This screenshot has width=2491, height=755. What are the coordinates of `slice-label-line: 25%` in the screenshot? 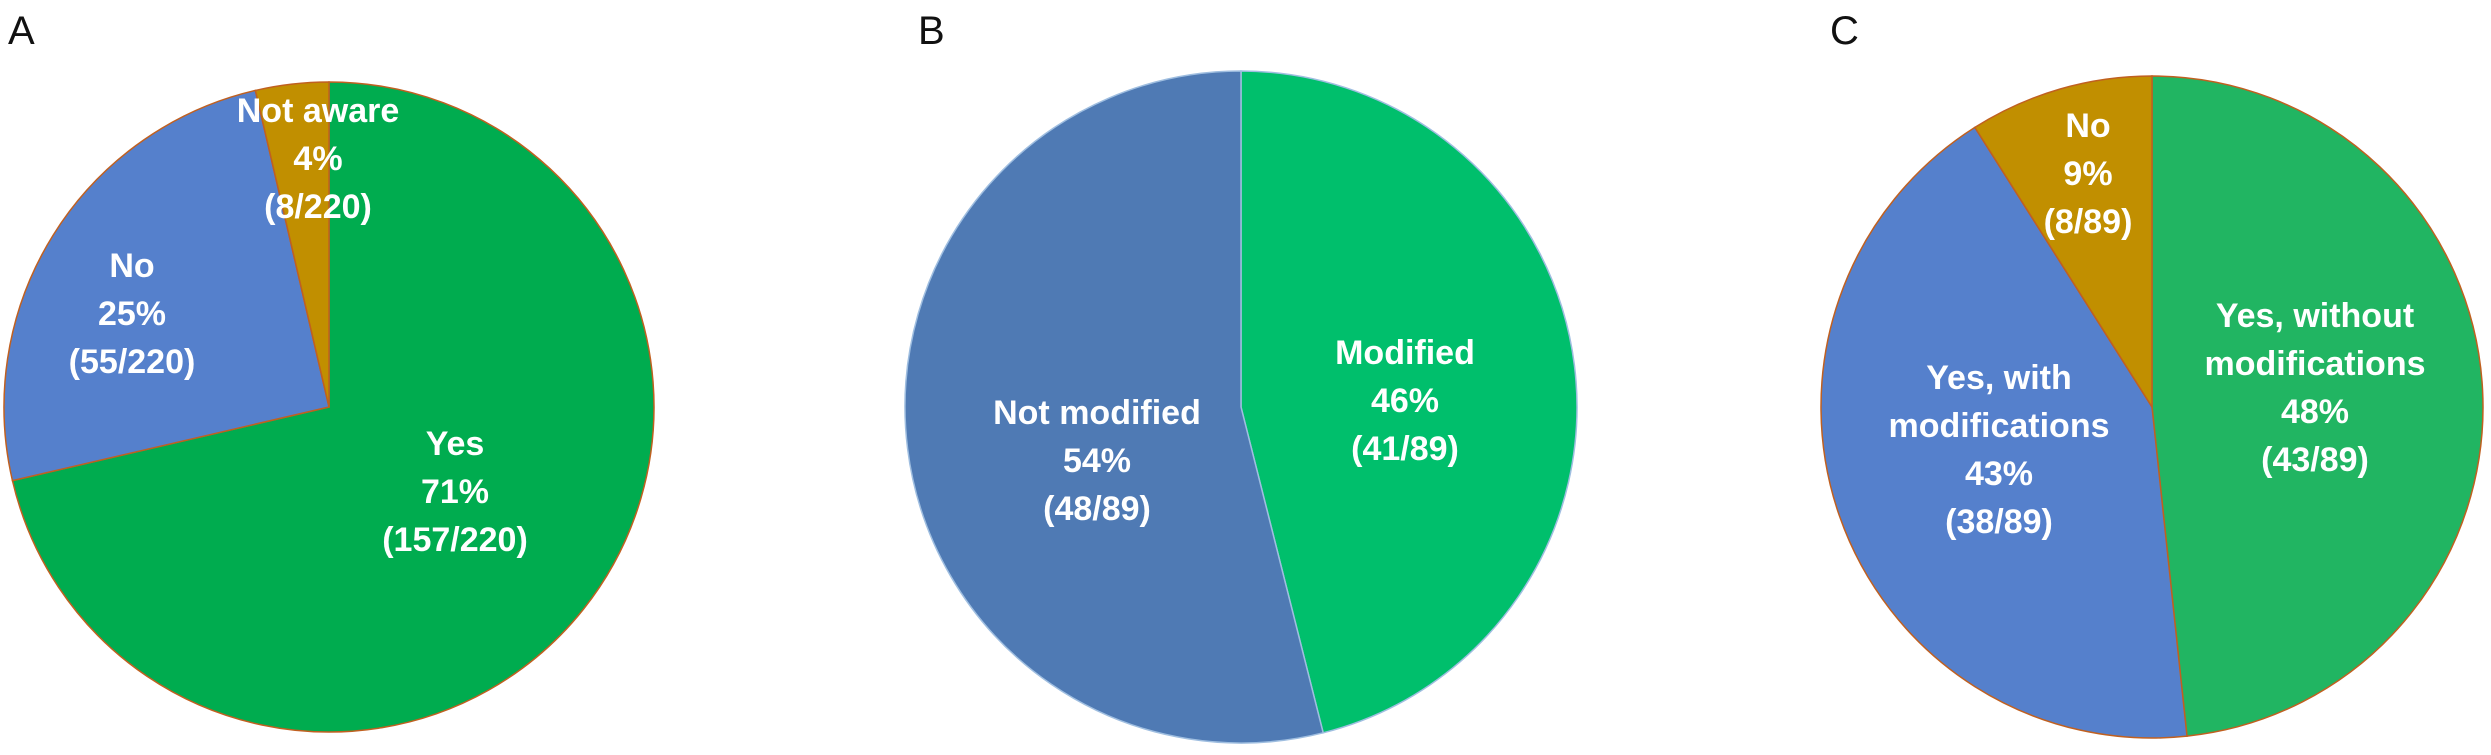 It's located at (132, 314).